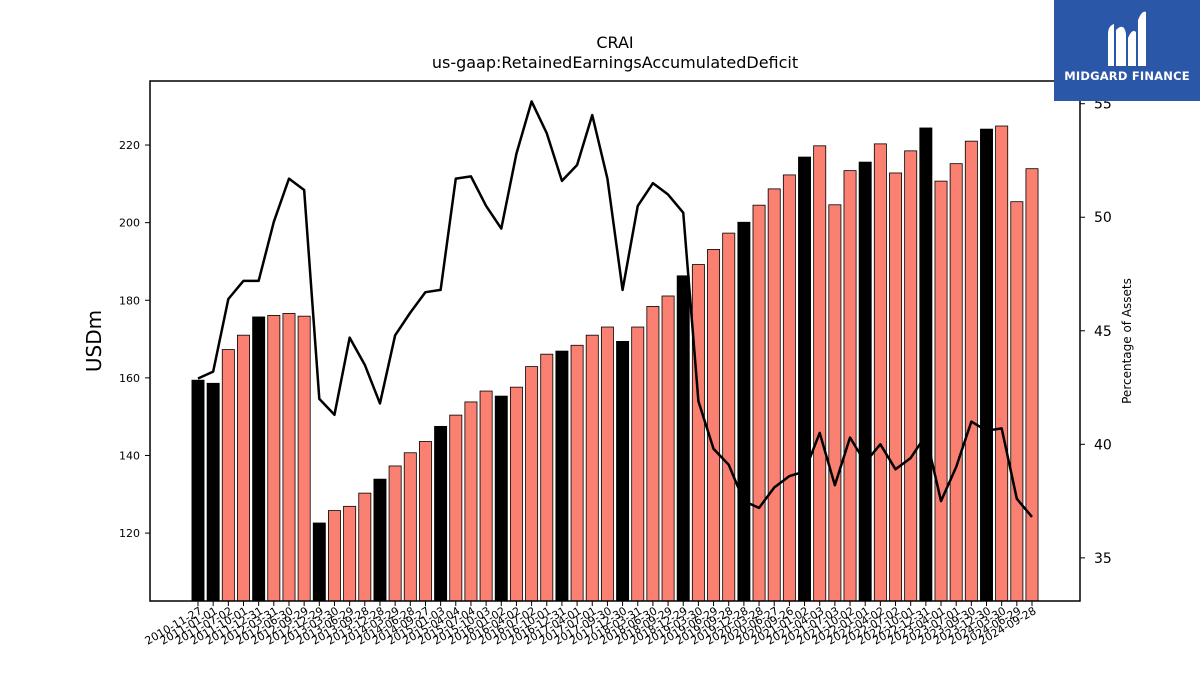 The image size is (1200, 675). I want to click on left-tick-label: 220, so click(129, 145).